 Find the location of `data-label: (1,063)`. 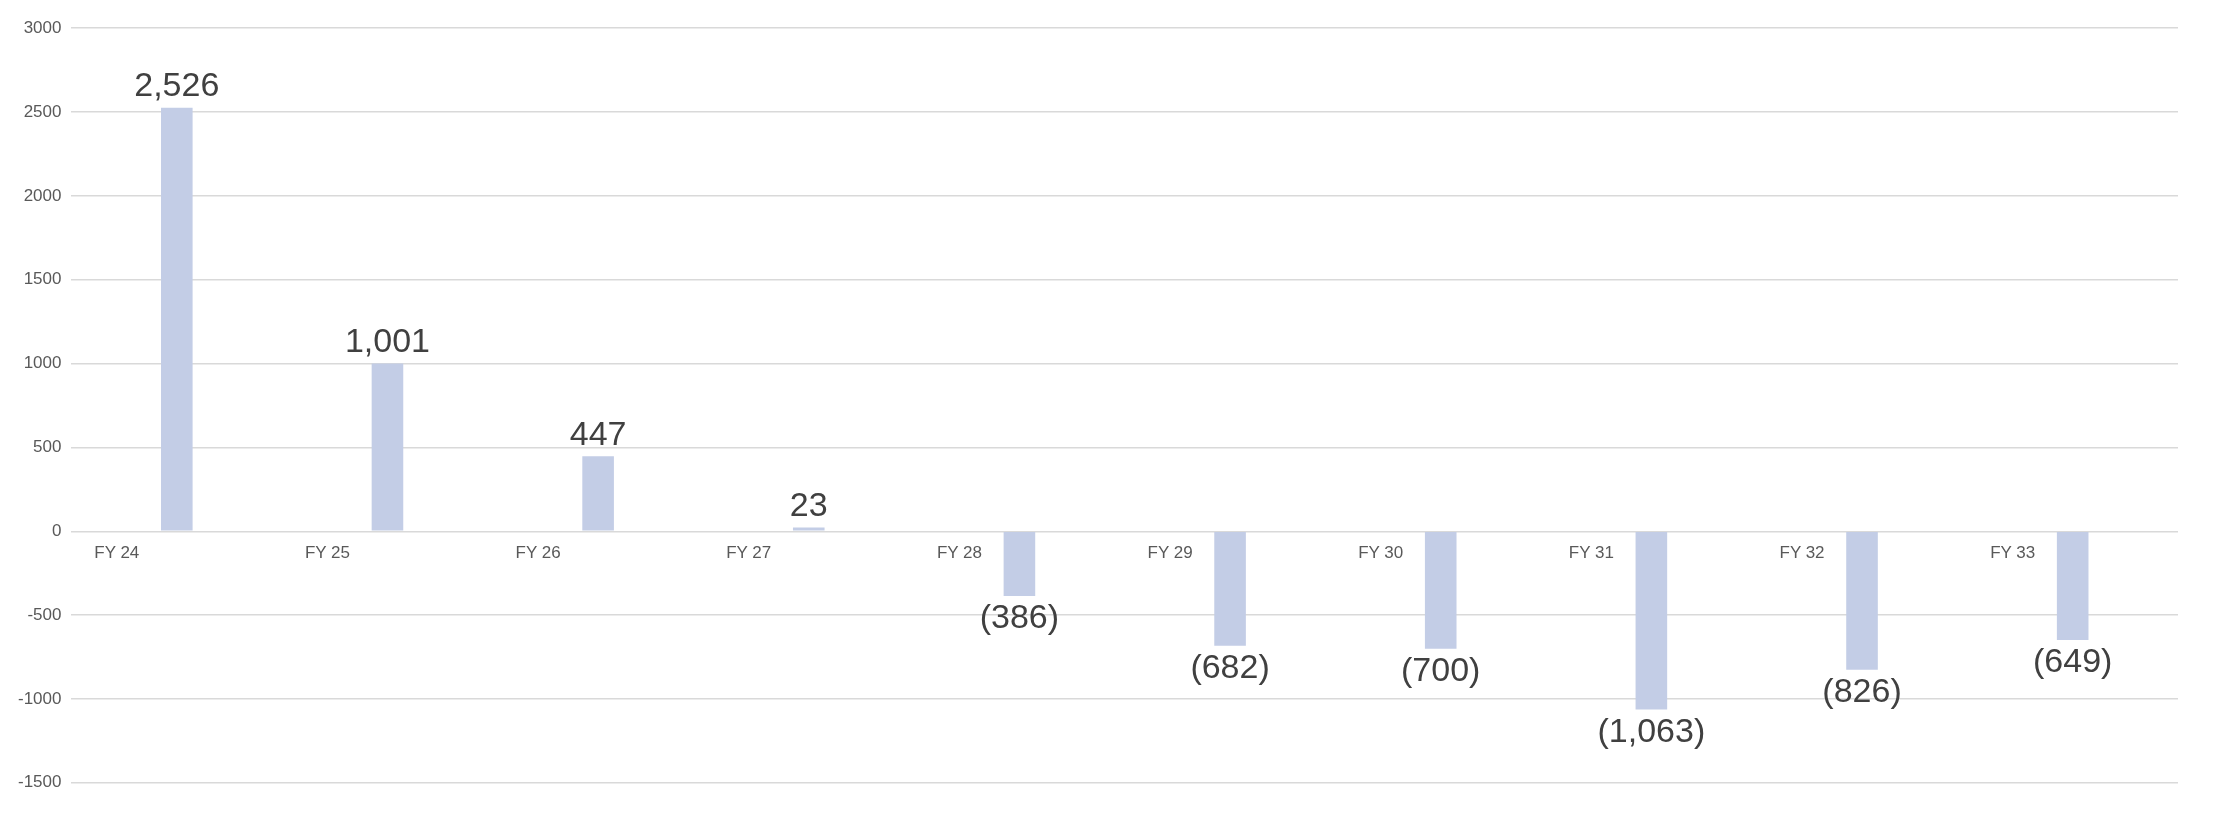

data-label: (1,063) is located at coordinates (1651, 729).